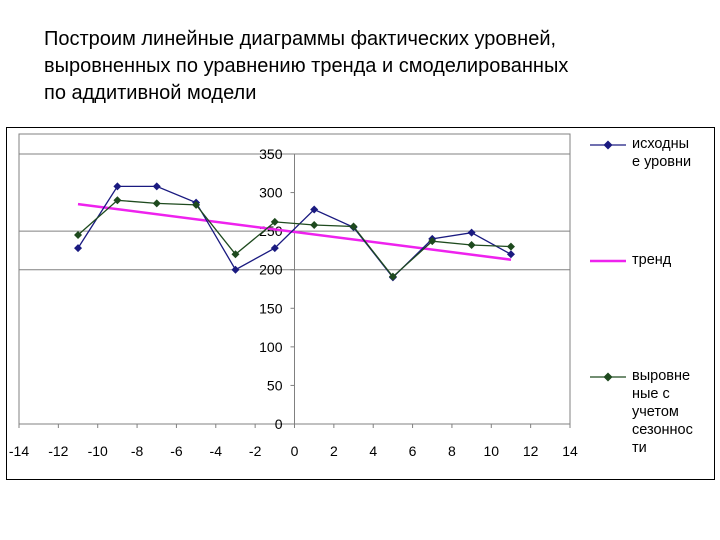  I want to click on y-tick-label-300: 300, so click(271, 193).